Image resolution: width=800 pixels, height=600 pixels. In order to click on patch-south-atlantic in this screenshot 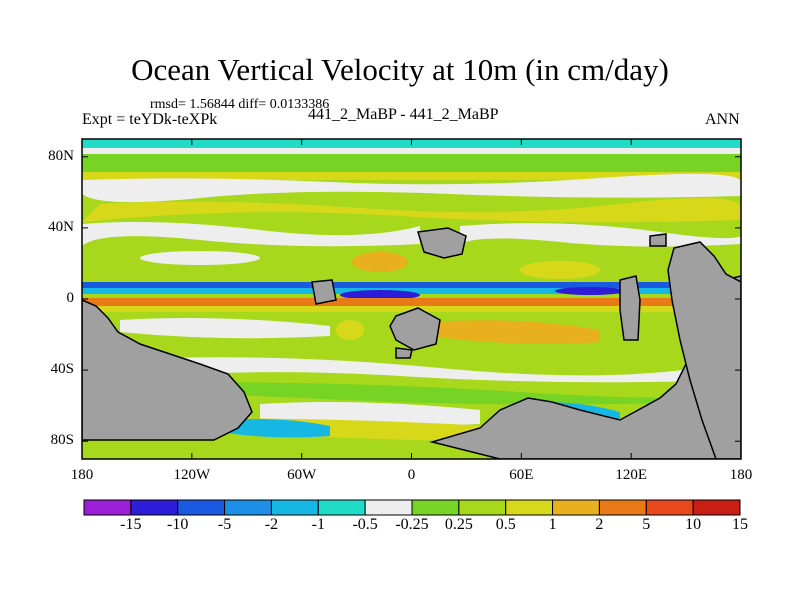, I will do `click(350, 330)`.